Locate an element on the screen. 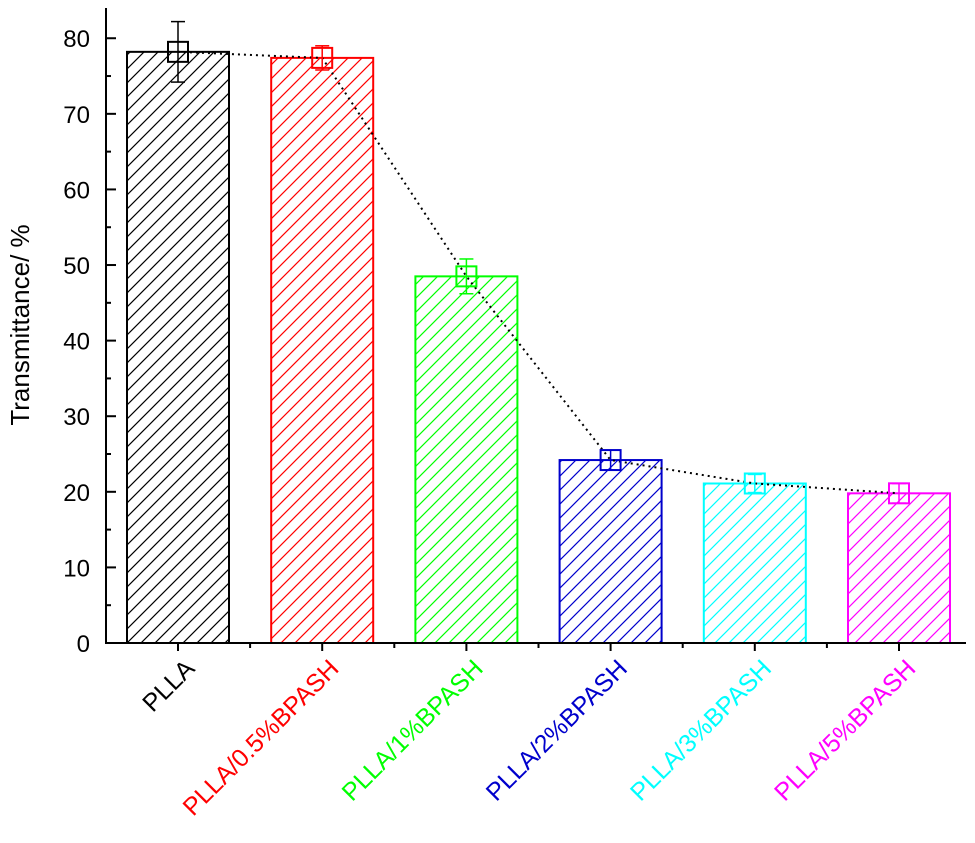  y-tick-label: 20 is located at coordinates (76, 493).